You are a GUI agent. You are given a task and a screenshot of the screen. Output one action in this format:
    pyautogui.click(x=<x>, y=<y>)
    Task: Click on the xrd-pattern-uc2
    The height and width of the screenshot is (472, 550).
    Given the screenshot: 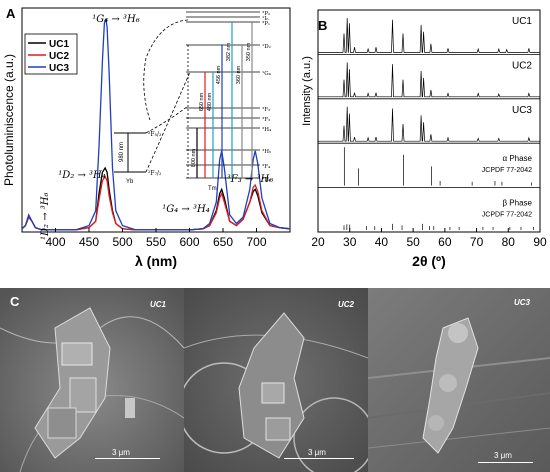 What is the action you would take?
    pyautogui.click(x=429, y=80)
    